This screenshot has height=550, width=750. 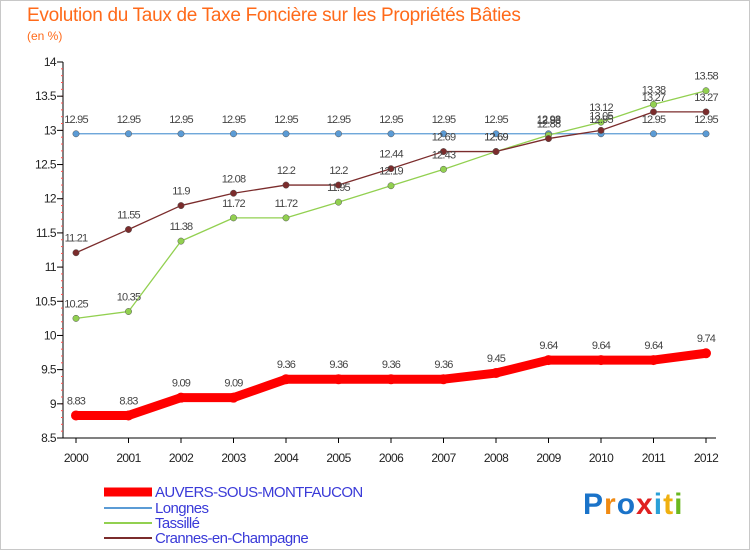 What do you see at coordinates (286, 458) in the screenshot?
I see `x-tick-label: 2004` at bounding box center [286, 458].